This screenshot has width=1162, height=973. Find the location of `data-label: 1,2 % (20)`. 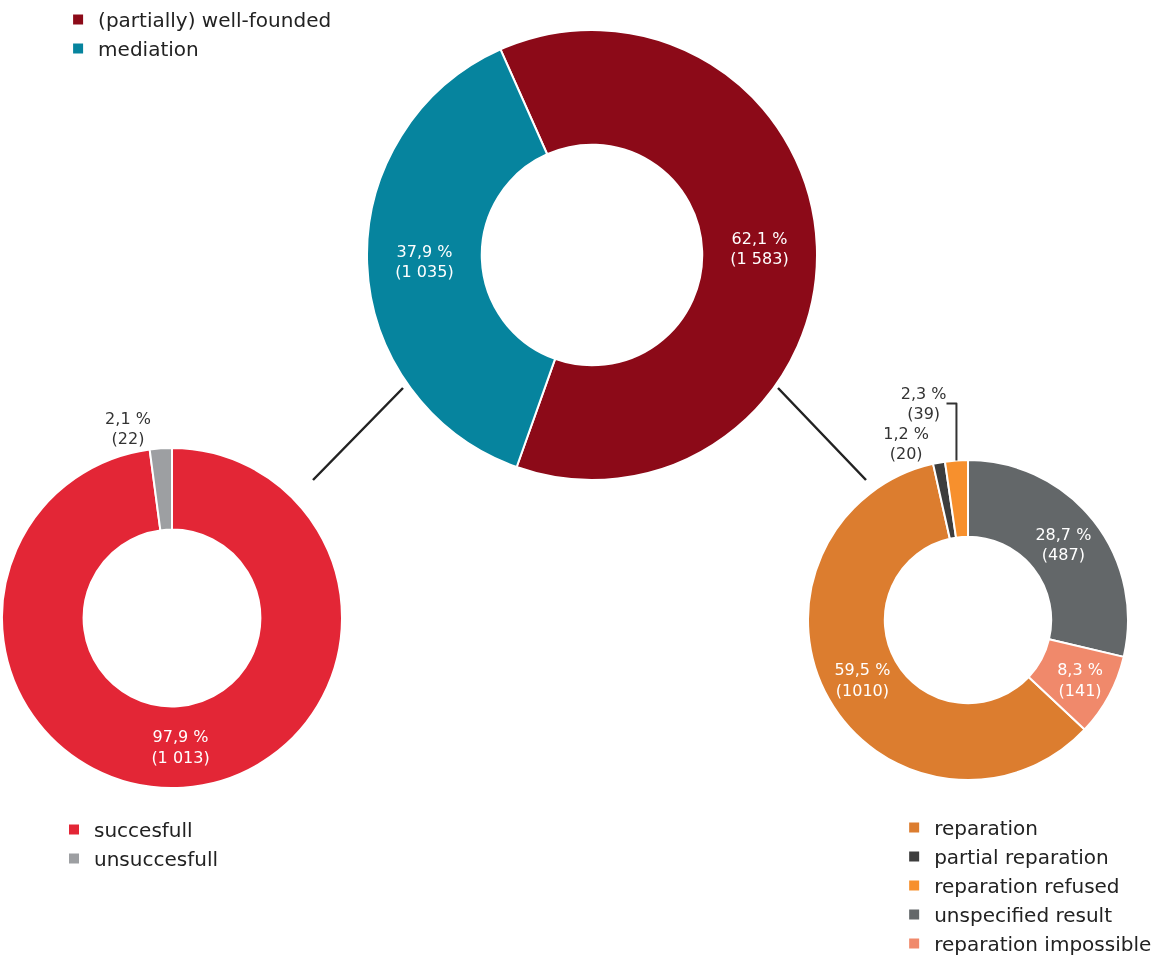

data-label: 1,2 % (20) is located at coordinates (906, 443).